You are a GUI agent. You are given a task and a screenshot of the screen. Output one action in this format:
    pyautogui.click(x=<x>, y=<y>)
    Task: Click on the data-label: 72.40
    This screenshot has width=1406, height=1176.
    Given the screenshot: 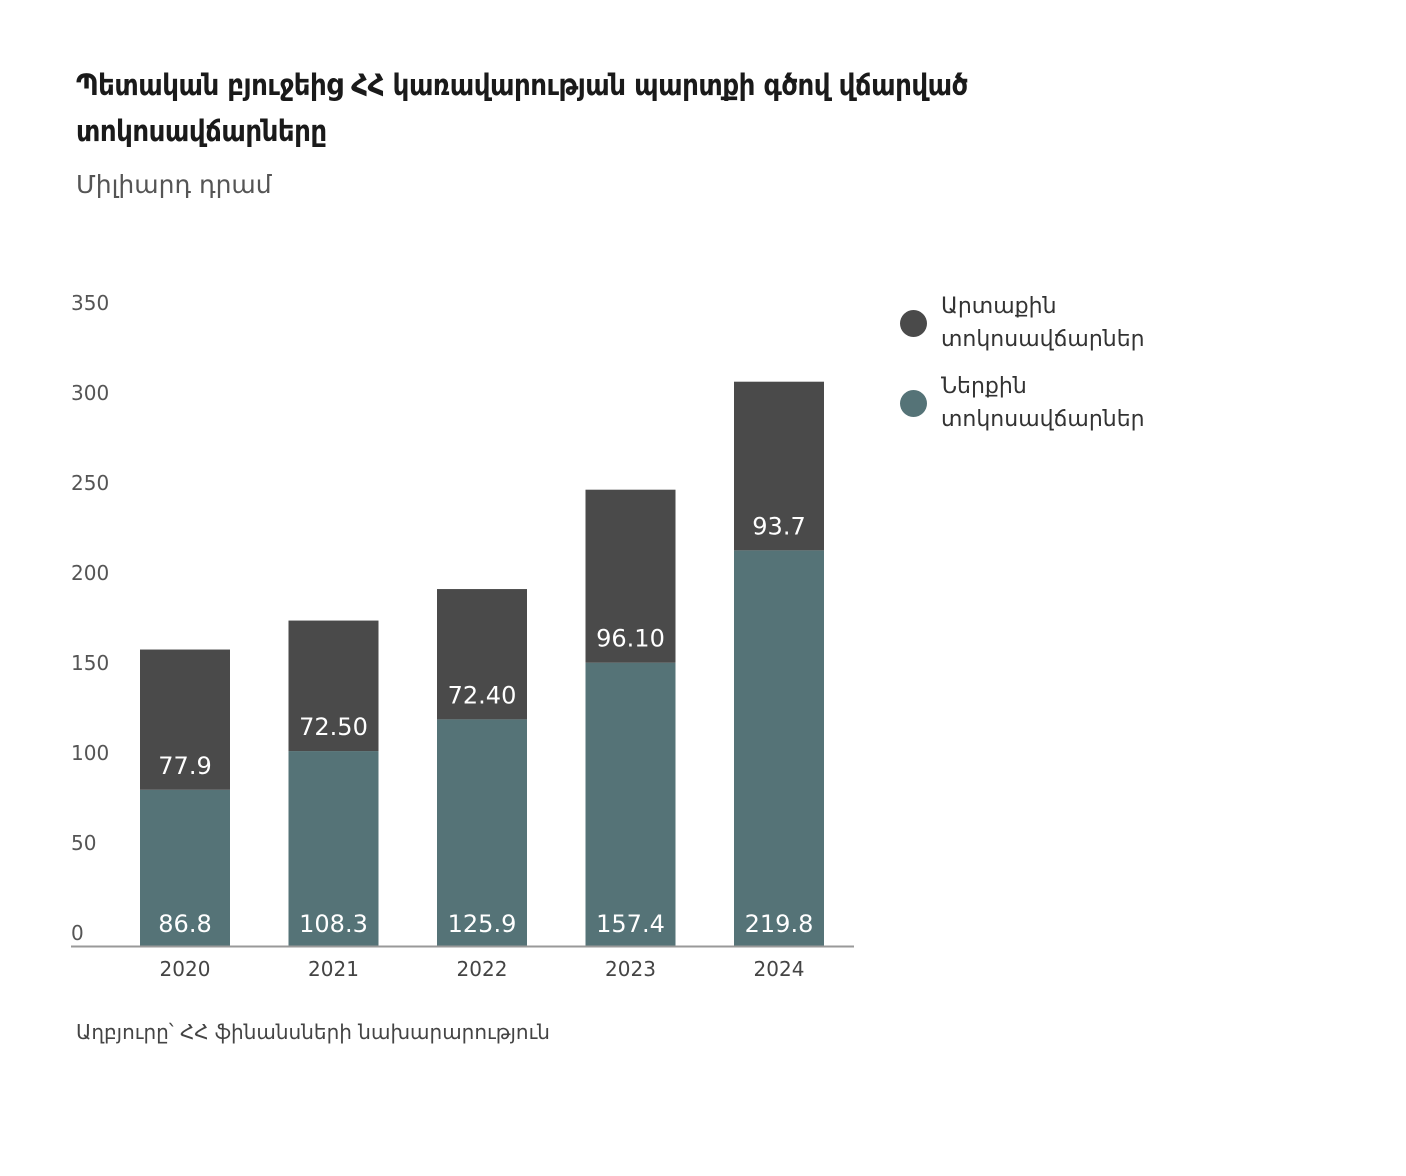 What is the action you would take?
    pyautogui.click(x=482, y=695)
    